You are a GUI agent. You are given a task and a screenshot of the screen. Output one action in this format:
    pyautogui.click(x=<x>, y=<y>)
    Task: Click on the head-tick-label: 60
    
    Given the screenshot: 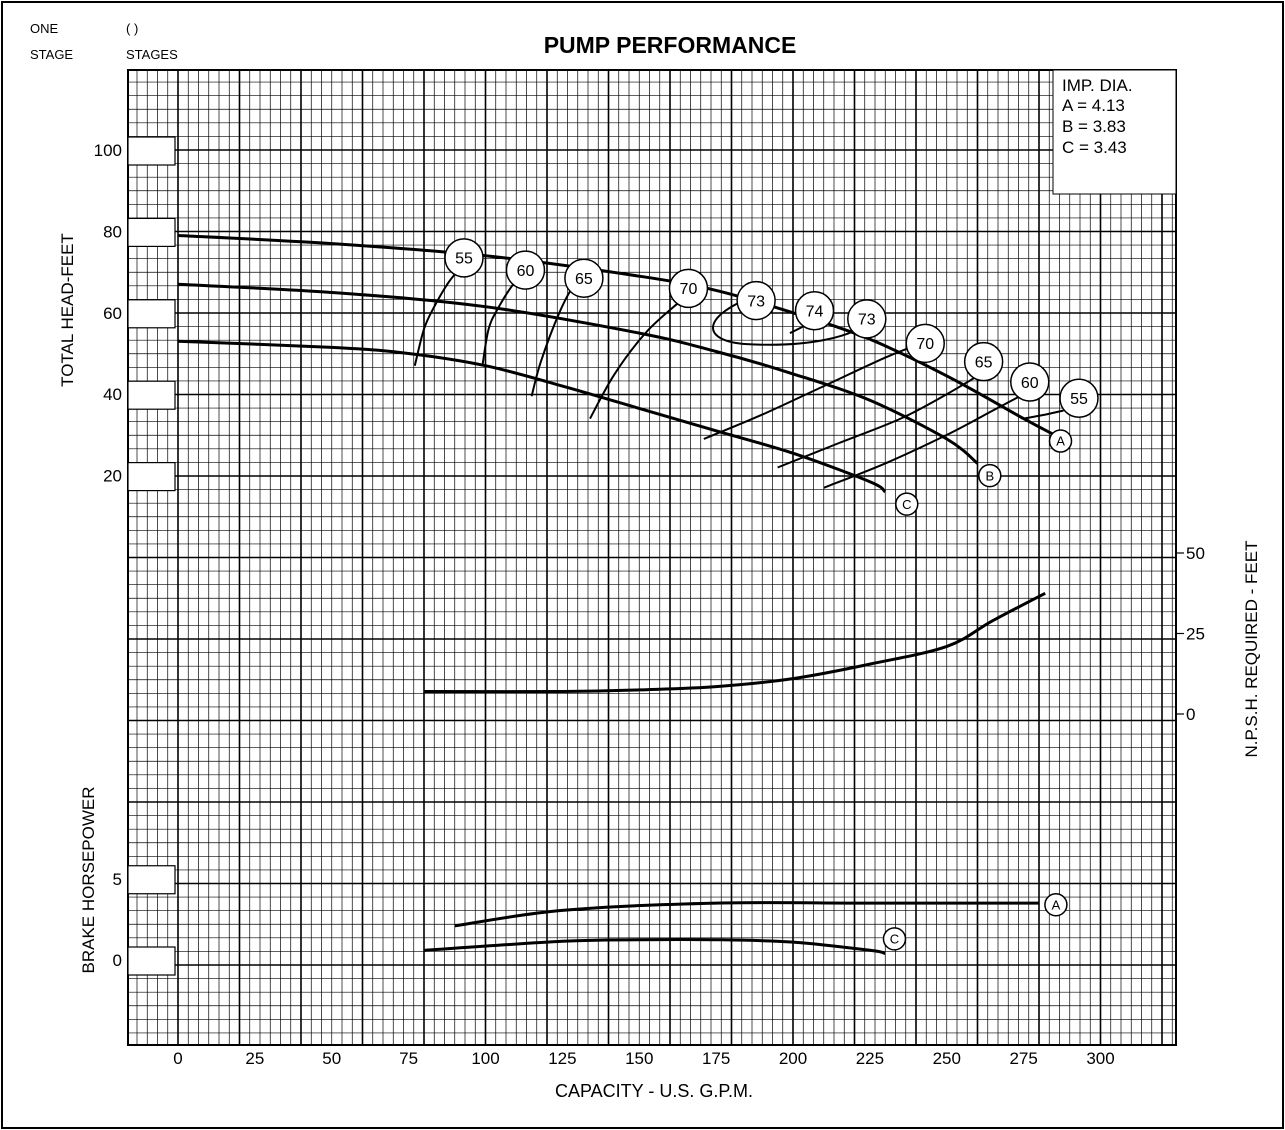 What is the action you would take?
    pyautogui.click(x=112, y=313)
    